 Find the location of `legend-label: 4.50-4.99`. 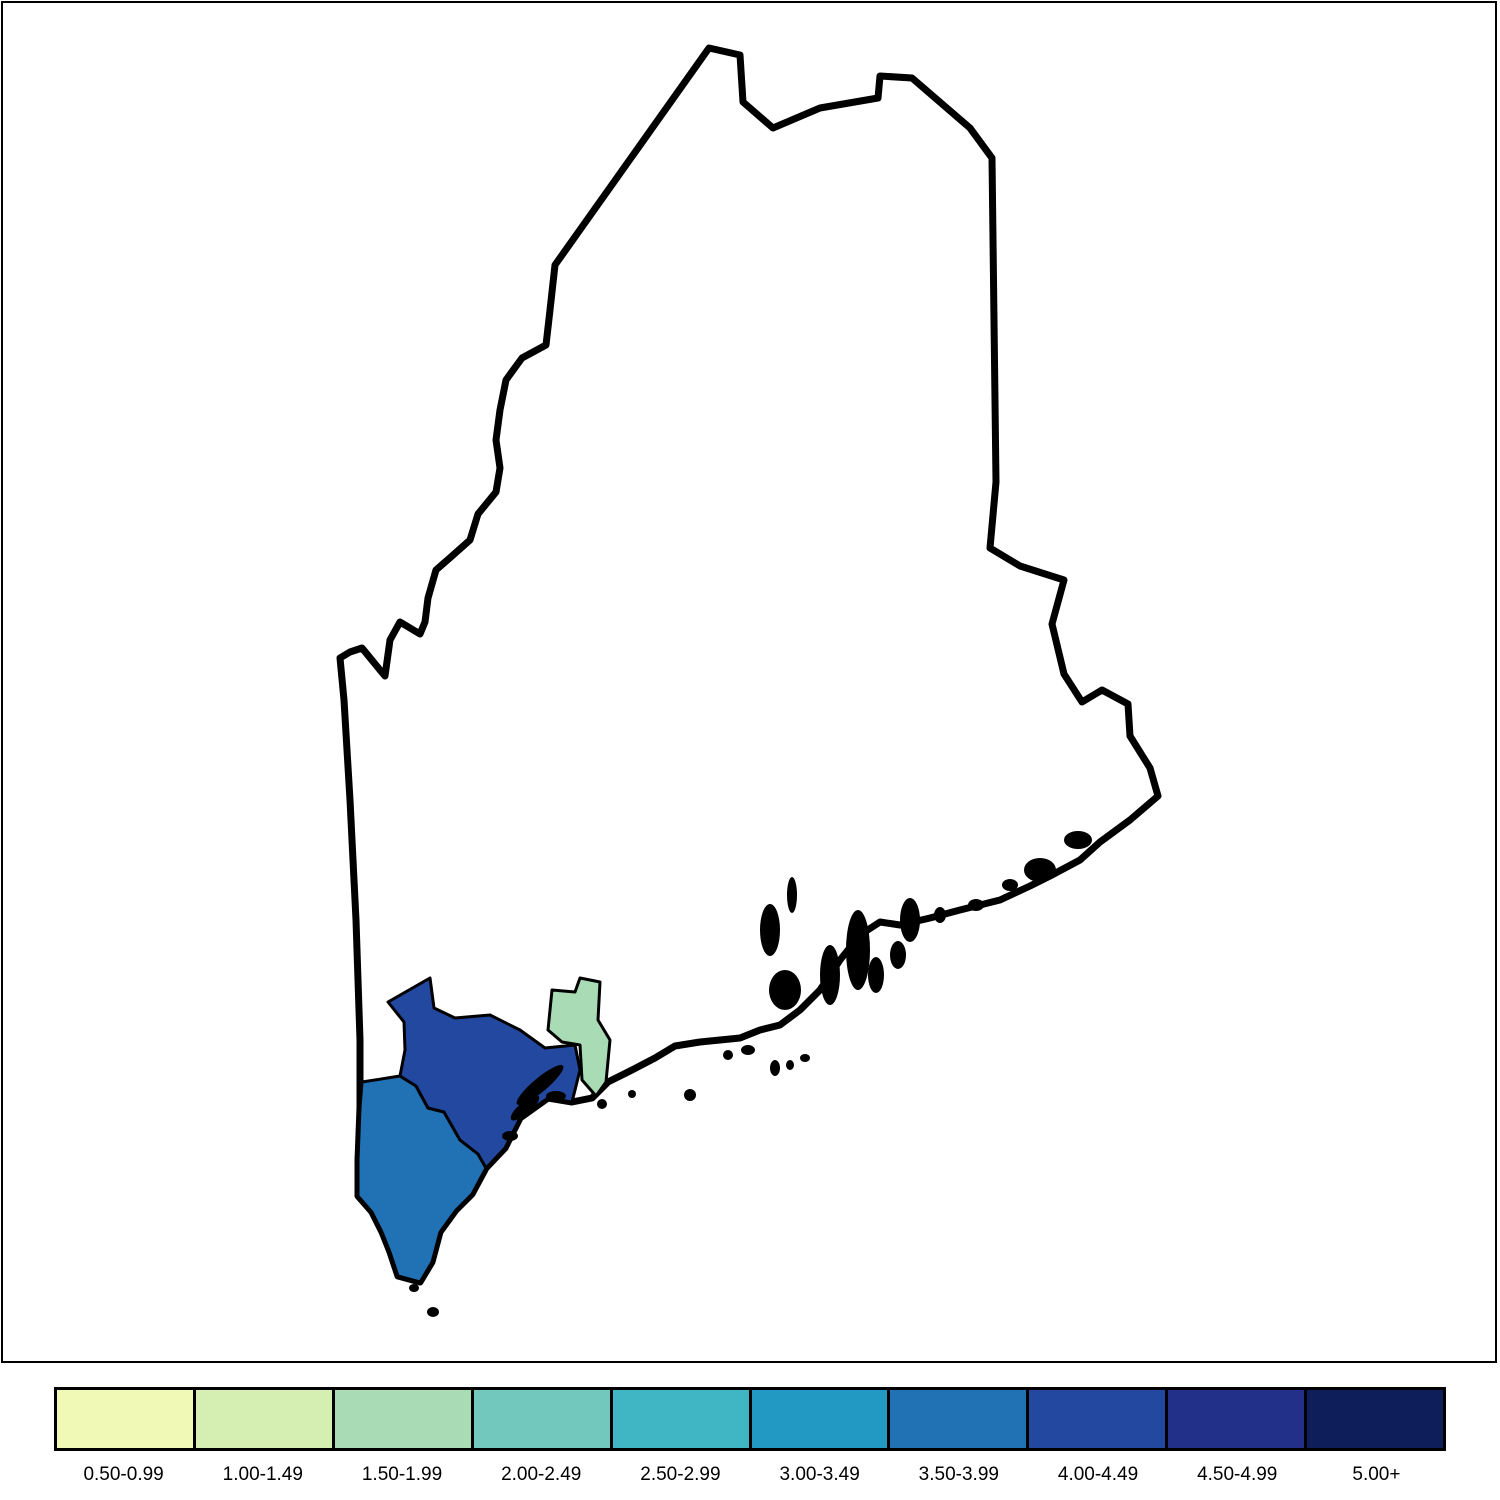

legend-label: 4.50-4.99 is located at coordinates (1237, 1474).